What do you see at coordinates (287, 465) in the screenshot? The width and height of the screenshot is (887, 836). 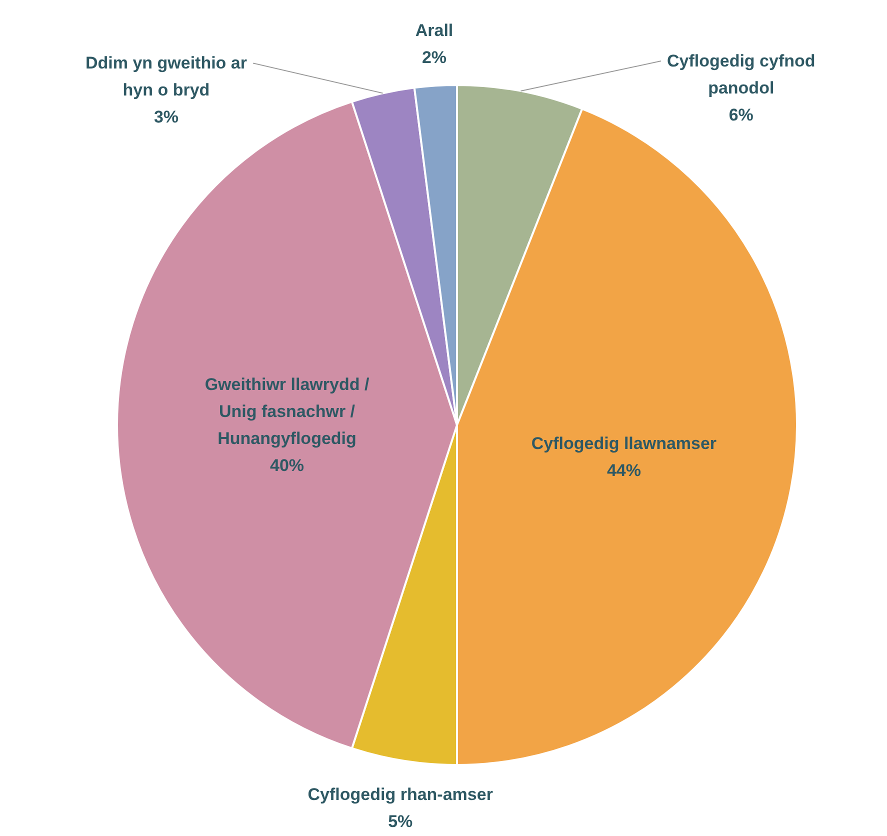 I see `data-label: 40%` at bounding box center [287, 465].